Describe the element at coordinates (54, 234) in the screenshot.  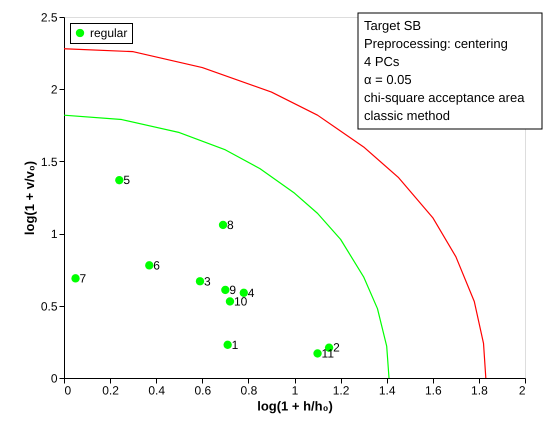
I see `y-tick-label: 1` at that location.